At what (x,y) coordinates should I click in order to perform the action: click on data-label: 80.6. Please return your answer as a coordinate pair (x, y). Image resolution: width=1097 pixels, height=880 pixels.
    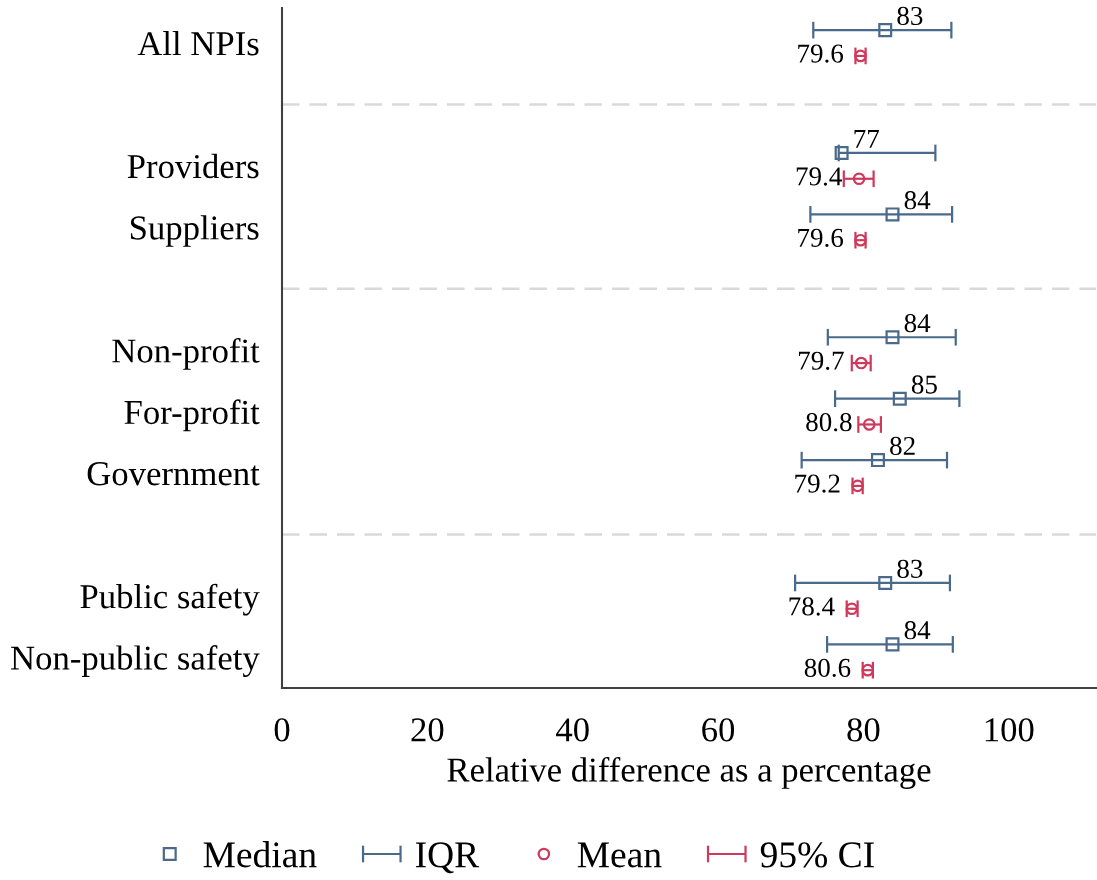
    Looking at the image, I should click on (827, 668).